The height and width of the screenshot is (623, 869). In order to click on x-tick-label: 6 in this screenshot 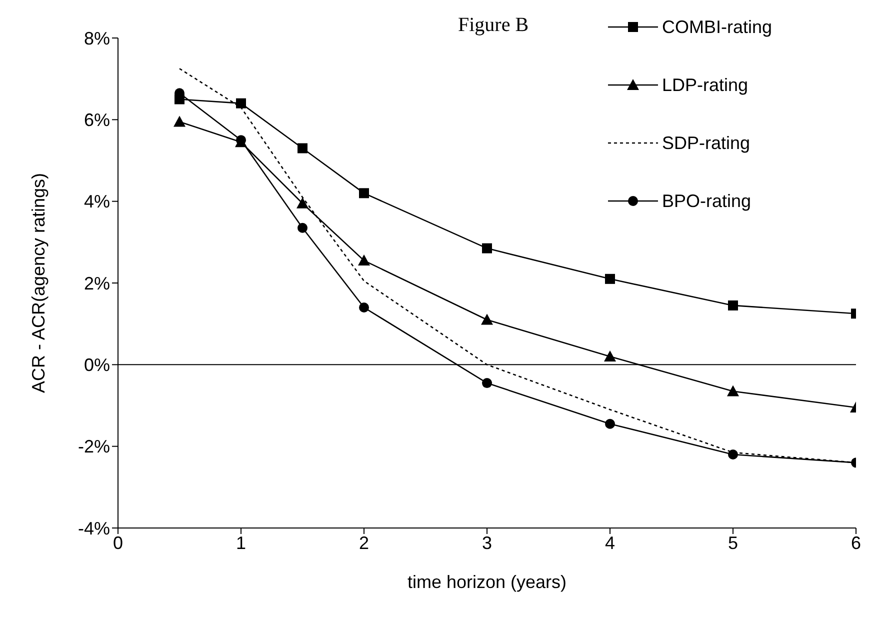, I will do `click(856, 542)`.